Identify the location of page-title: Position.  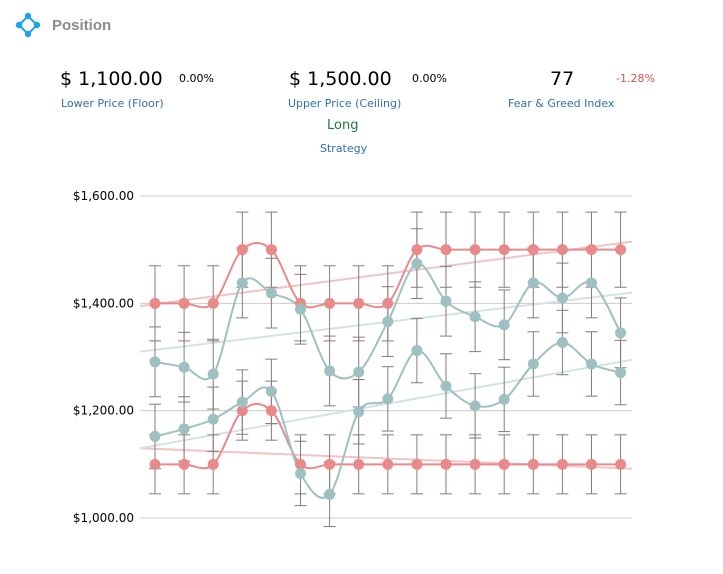
(82, 25).